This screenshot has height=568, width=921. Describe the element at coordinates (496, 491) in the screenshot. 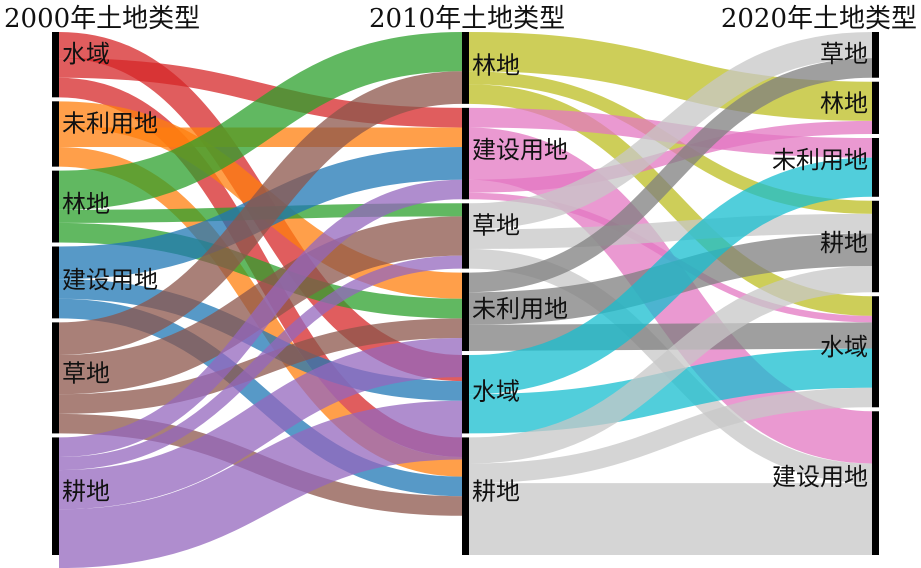

I see `node-label-1-5: 耕地` at that location.